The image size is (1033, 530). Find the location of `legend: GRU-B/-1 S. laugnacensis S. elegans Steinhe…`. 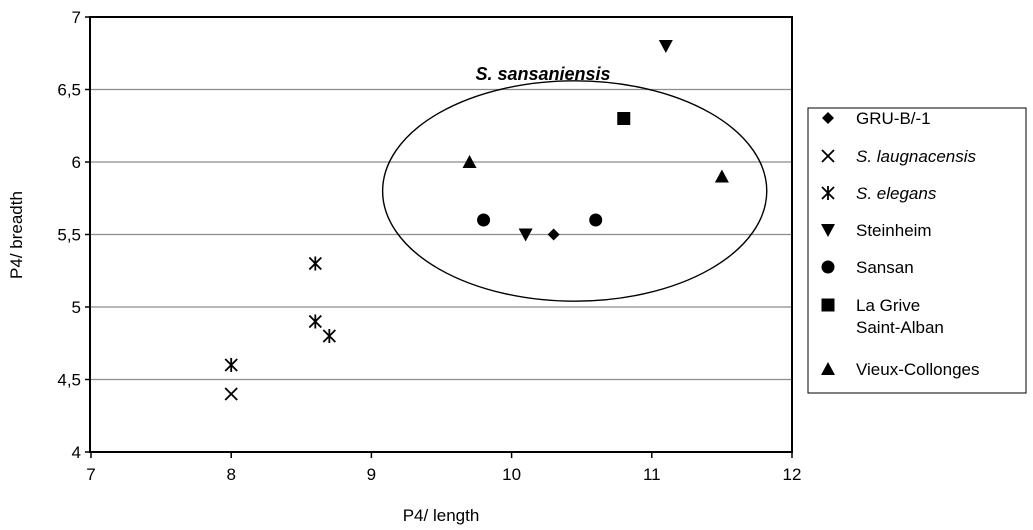

legend: GRU-B/-1 S. laugnacensis S. elegans Steinhe… is located at coordinates (917, 250).